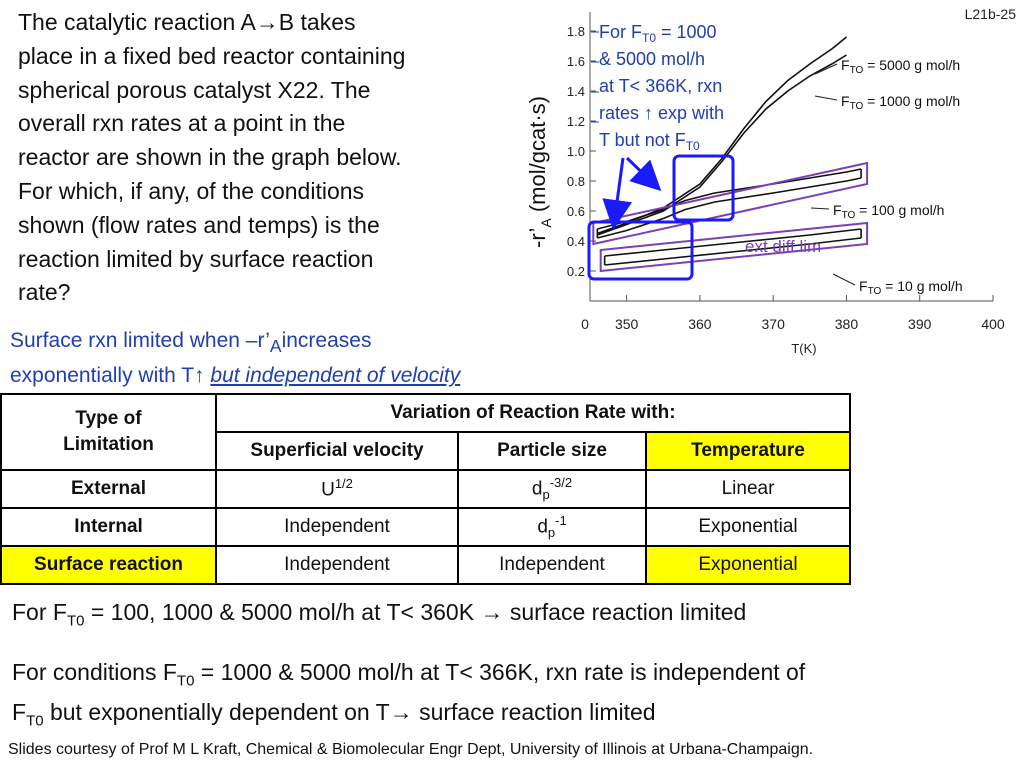 Image resolution: width=1024 pixels, height=768 pixels. I want to click on y-tick-label: 0.2, so click(576, 271).